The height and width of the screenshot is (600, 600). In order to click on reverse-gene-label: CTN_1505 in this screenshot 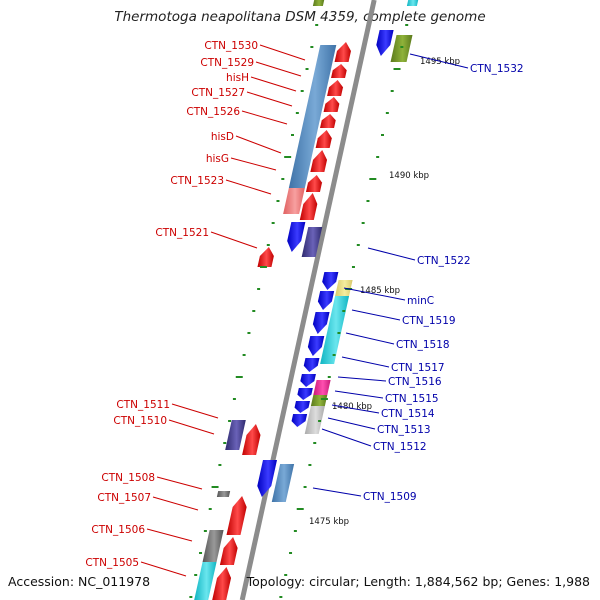, I will do `click(112, 563)`.